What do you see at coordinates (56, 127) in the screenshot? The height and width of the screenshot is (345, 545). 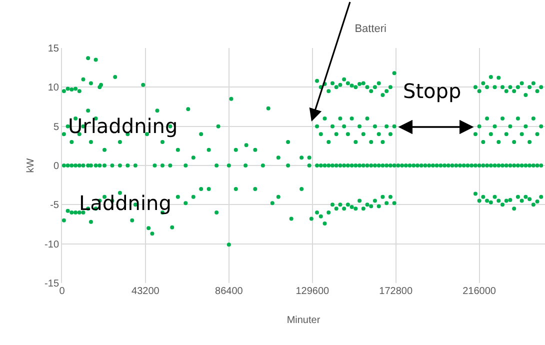 I see `y-tick-label: 5` at bounding box center [56, 127].